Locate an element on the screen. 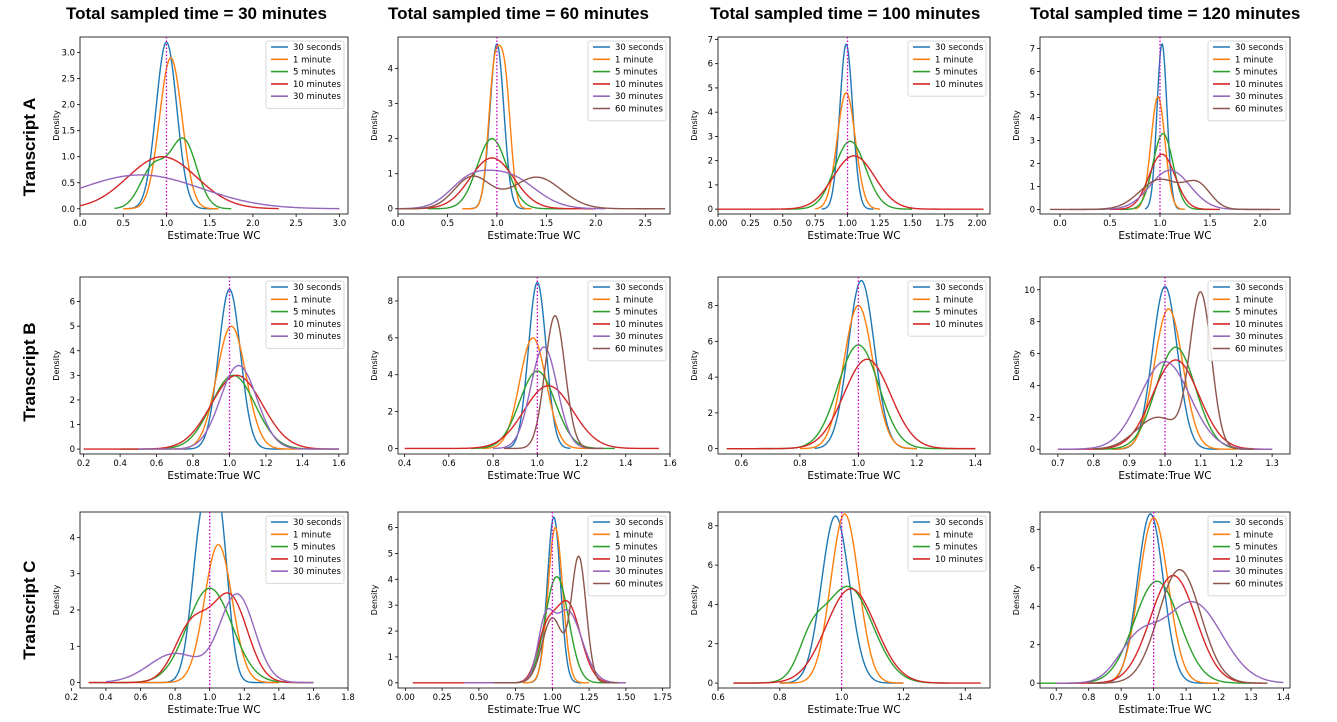 Image resolution: width=1337 pixels, height=722 pixels. y-tick-label: 1.0 is located at coordinates (68, 158).